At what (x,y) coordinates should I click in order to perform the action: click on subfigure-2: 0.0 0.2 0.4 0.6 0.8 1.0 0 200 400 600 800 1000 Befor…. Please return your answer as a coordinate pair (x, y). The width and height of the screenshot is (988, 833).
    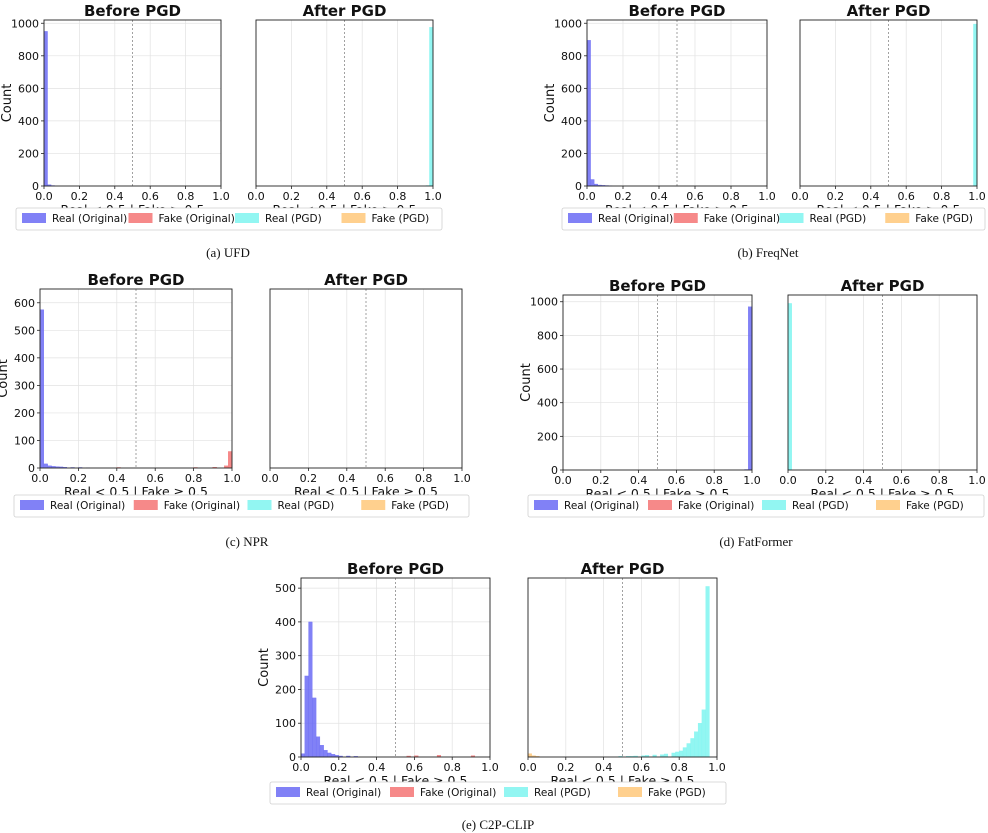
    Looking at the image, I should click on (764, 131).